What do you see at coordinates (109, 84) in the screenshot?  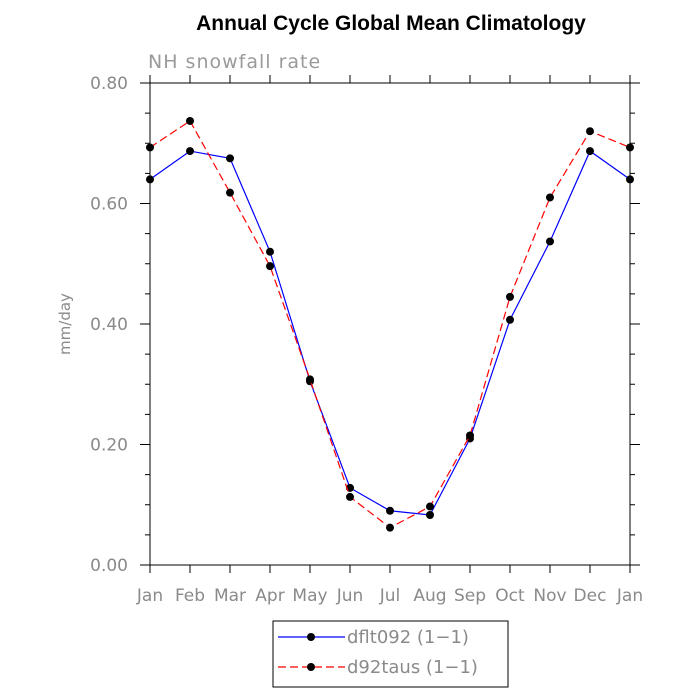 I see `y-tick-label: 0.80` at bounding box center [109, 84].